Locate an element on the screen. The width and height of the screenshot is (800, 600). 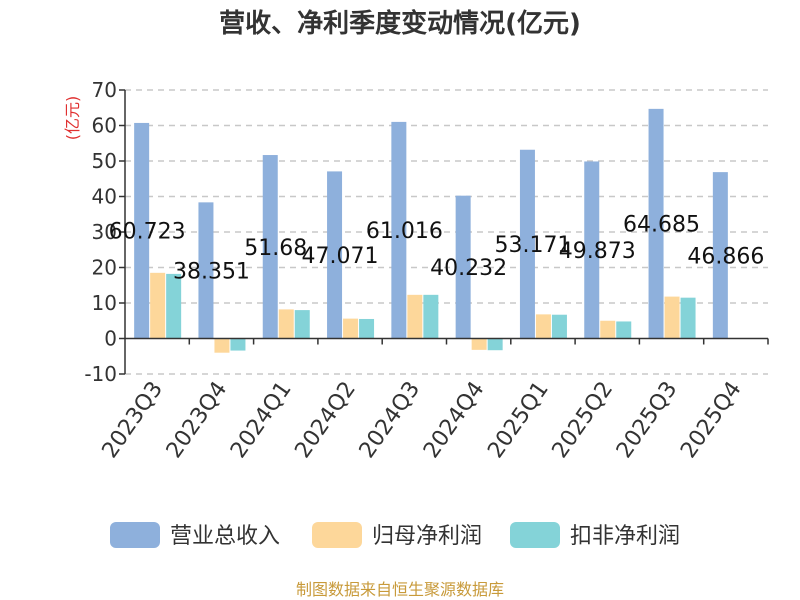
x-tick-label: 2025Q1 is located at coordinates (518, 420).